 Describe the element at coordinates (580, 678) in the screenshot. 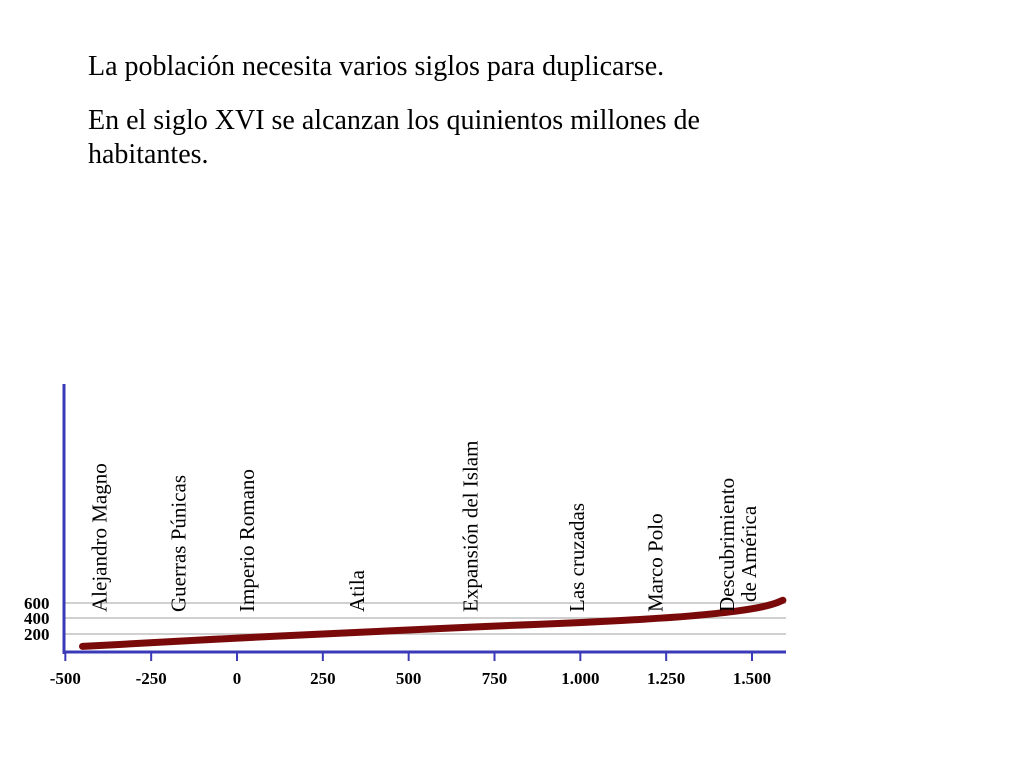

I see `x-tick-label-1000: 1.000` at that location.